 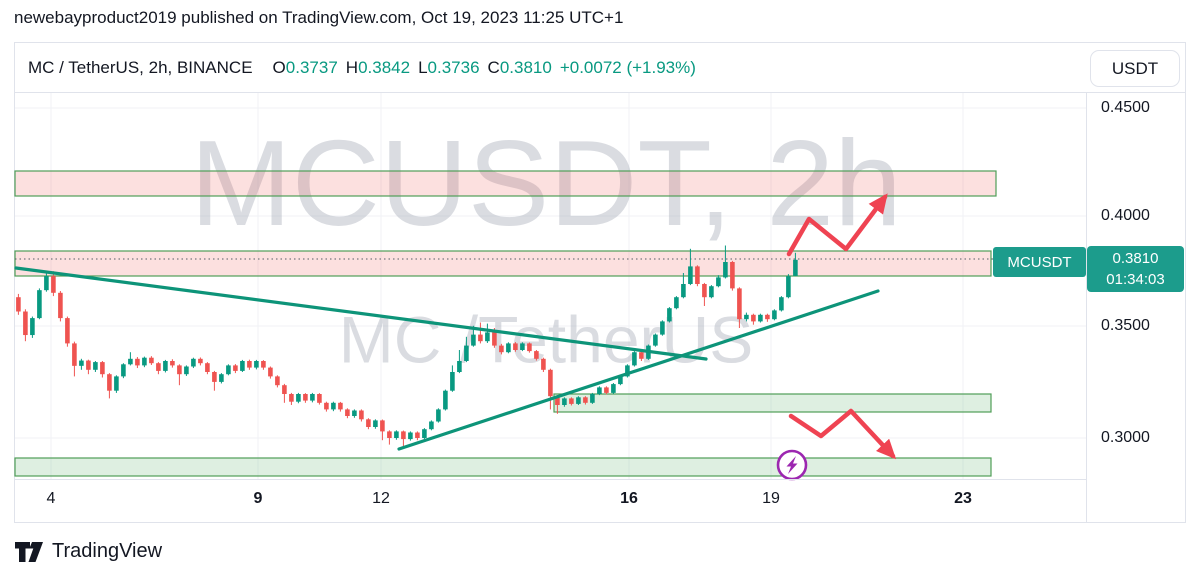 What do you see at coordinates (1125, 107) in the screenshot?
I see `price-axis-label: 0.4500` at bounding box center [1125, 107].